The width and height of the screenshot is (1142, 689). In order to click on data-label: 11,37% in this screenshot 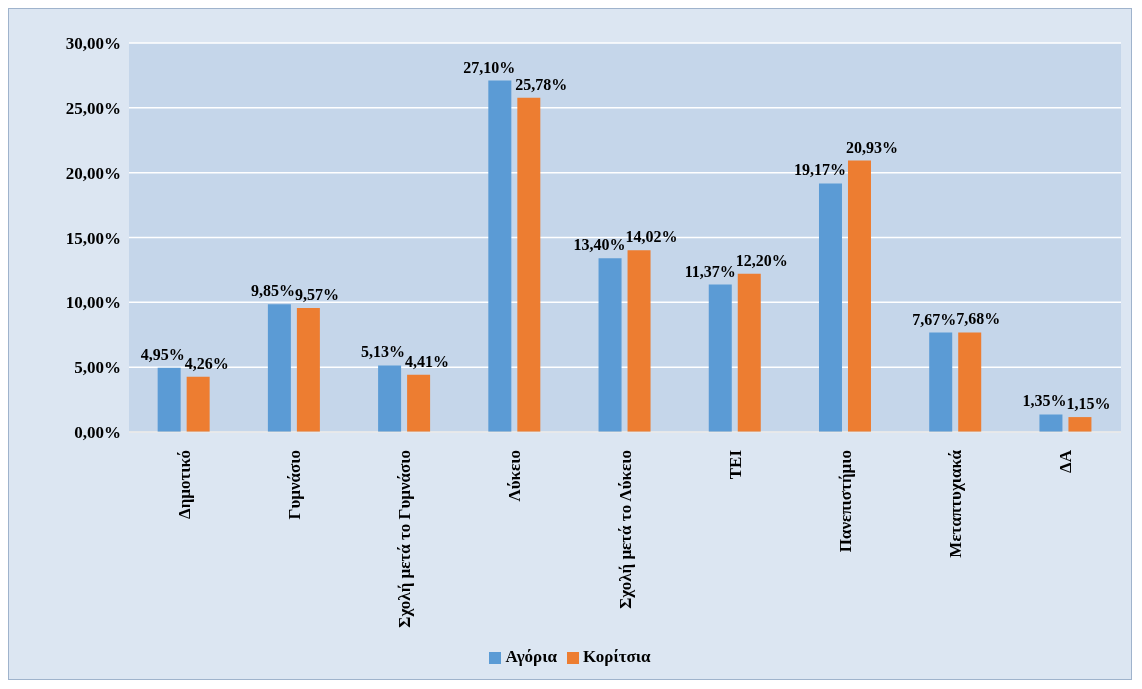, I will do `click(710, 271)`.